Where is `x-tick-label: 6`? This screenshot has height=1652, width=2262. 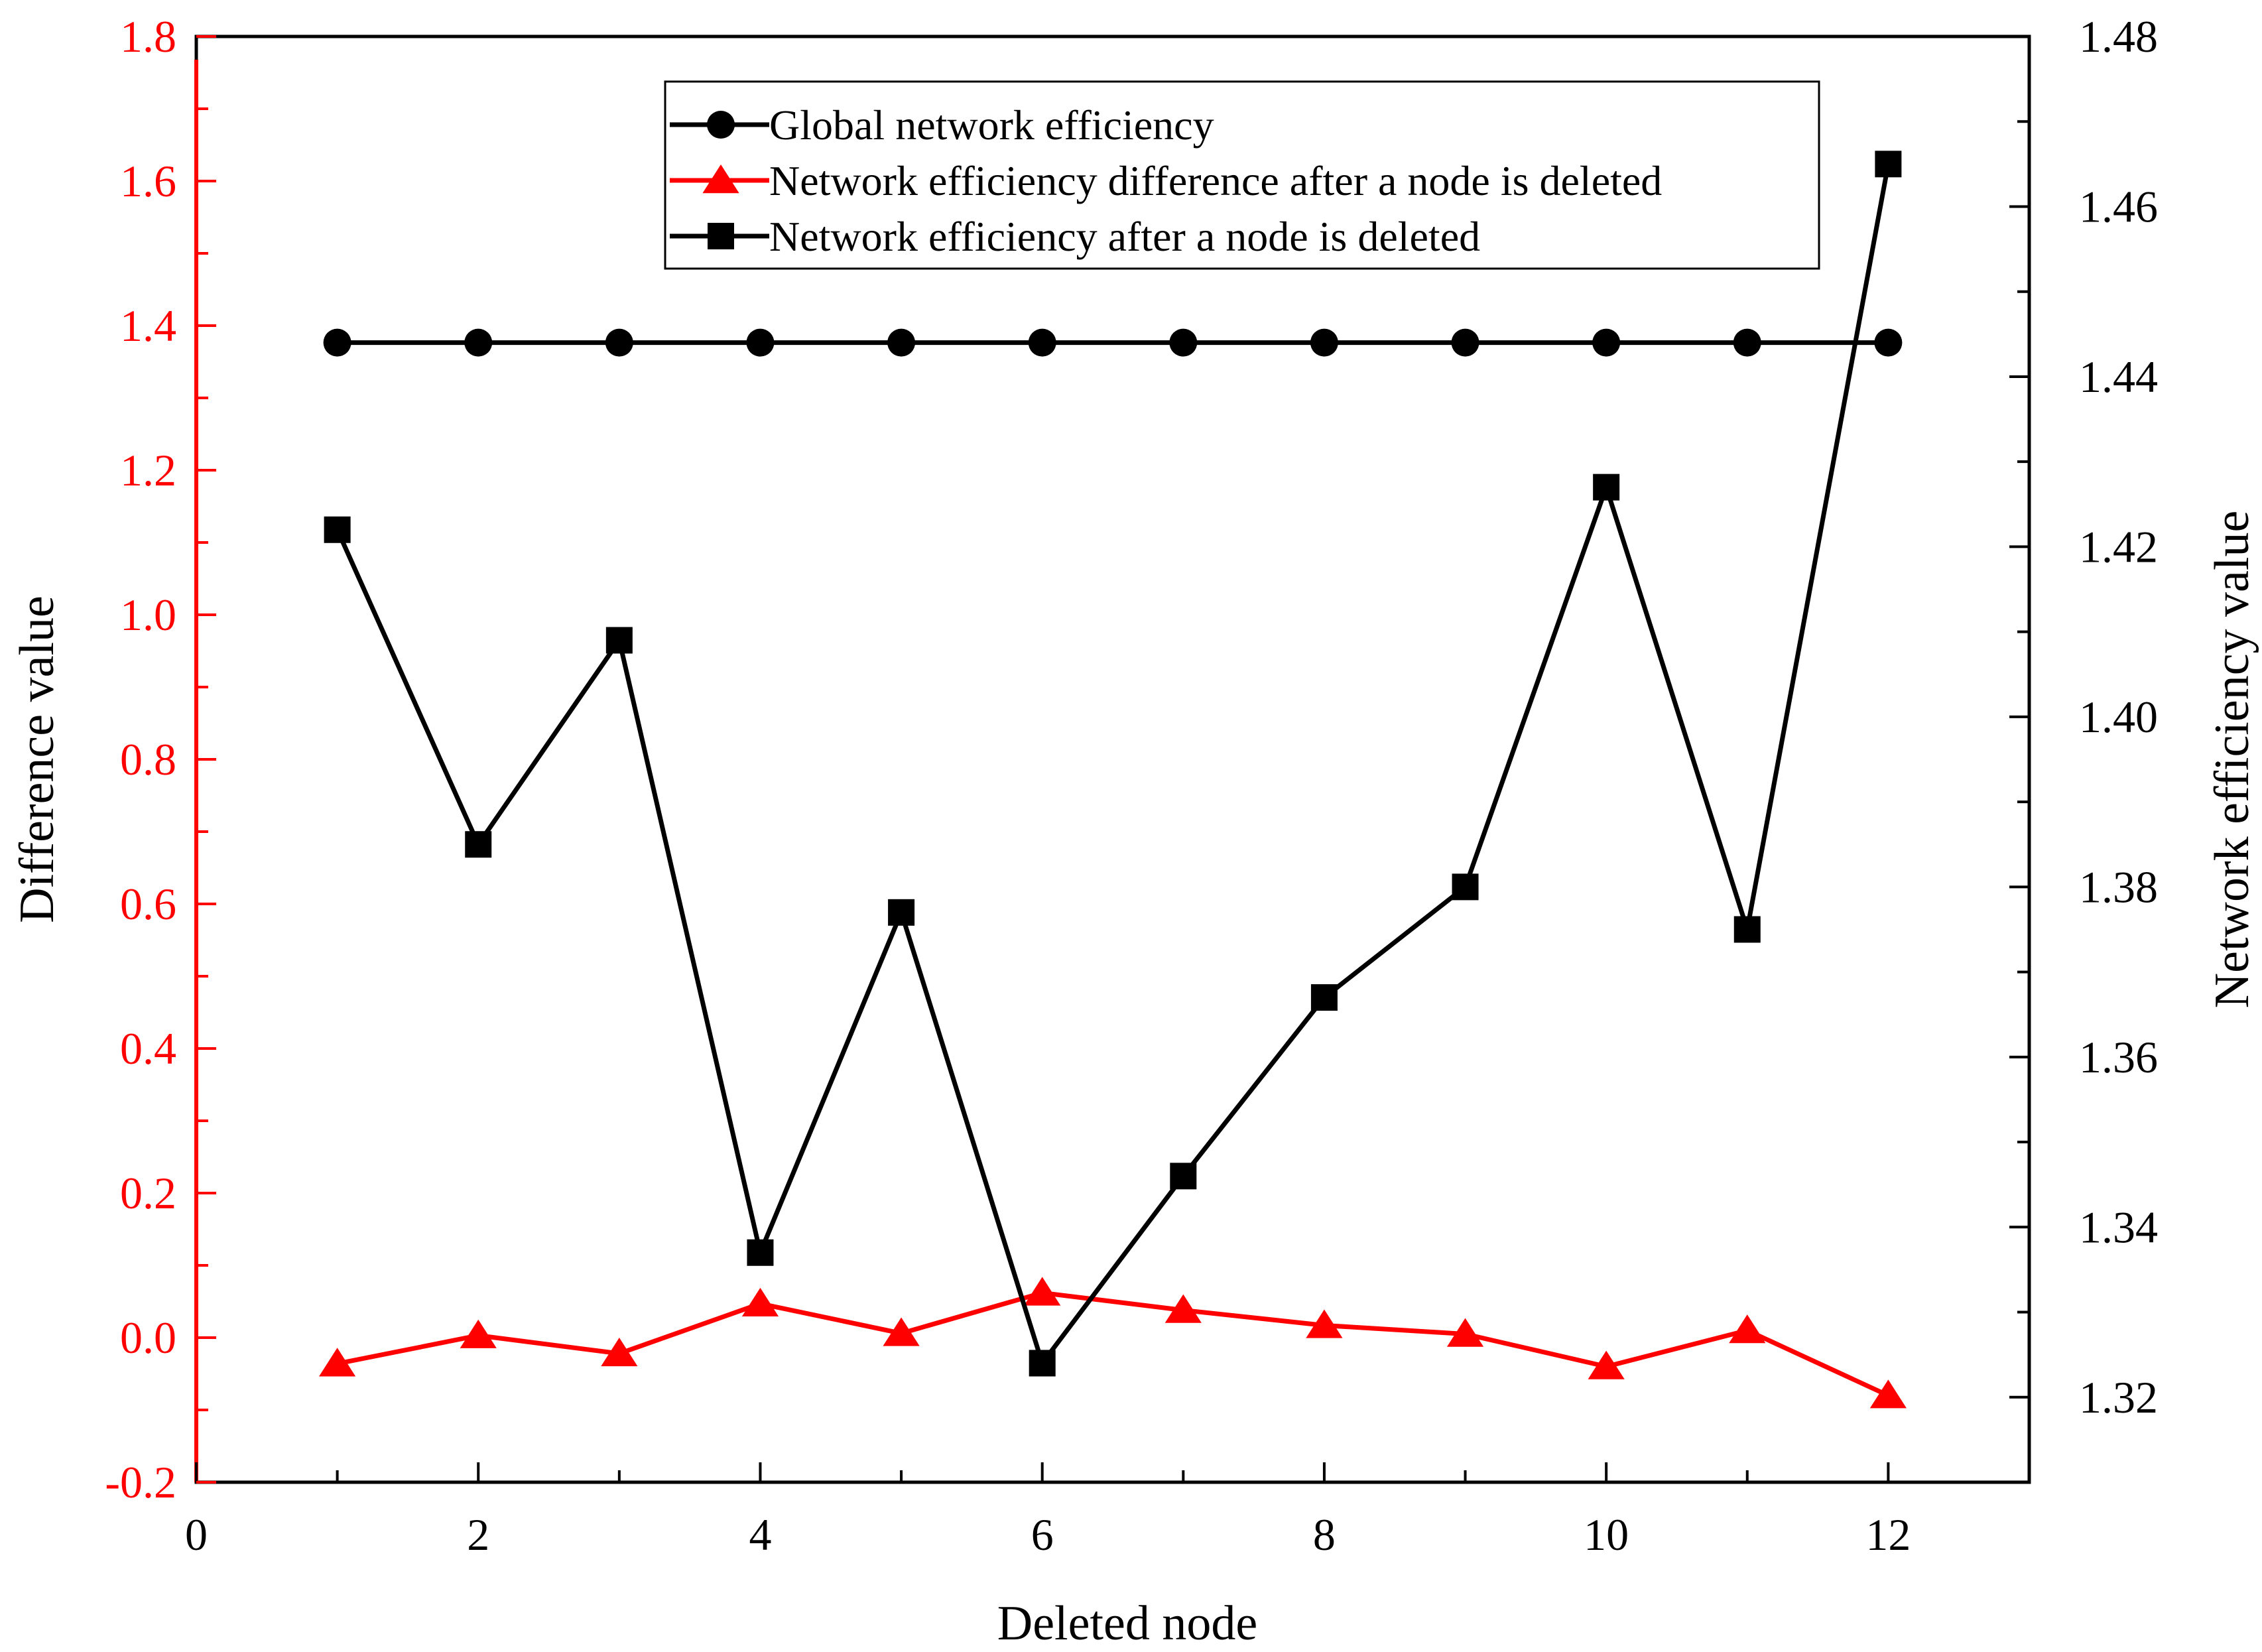 x-tick-label: 6 is located at coordinates (1042, 1534).